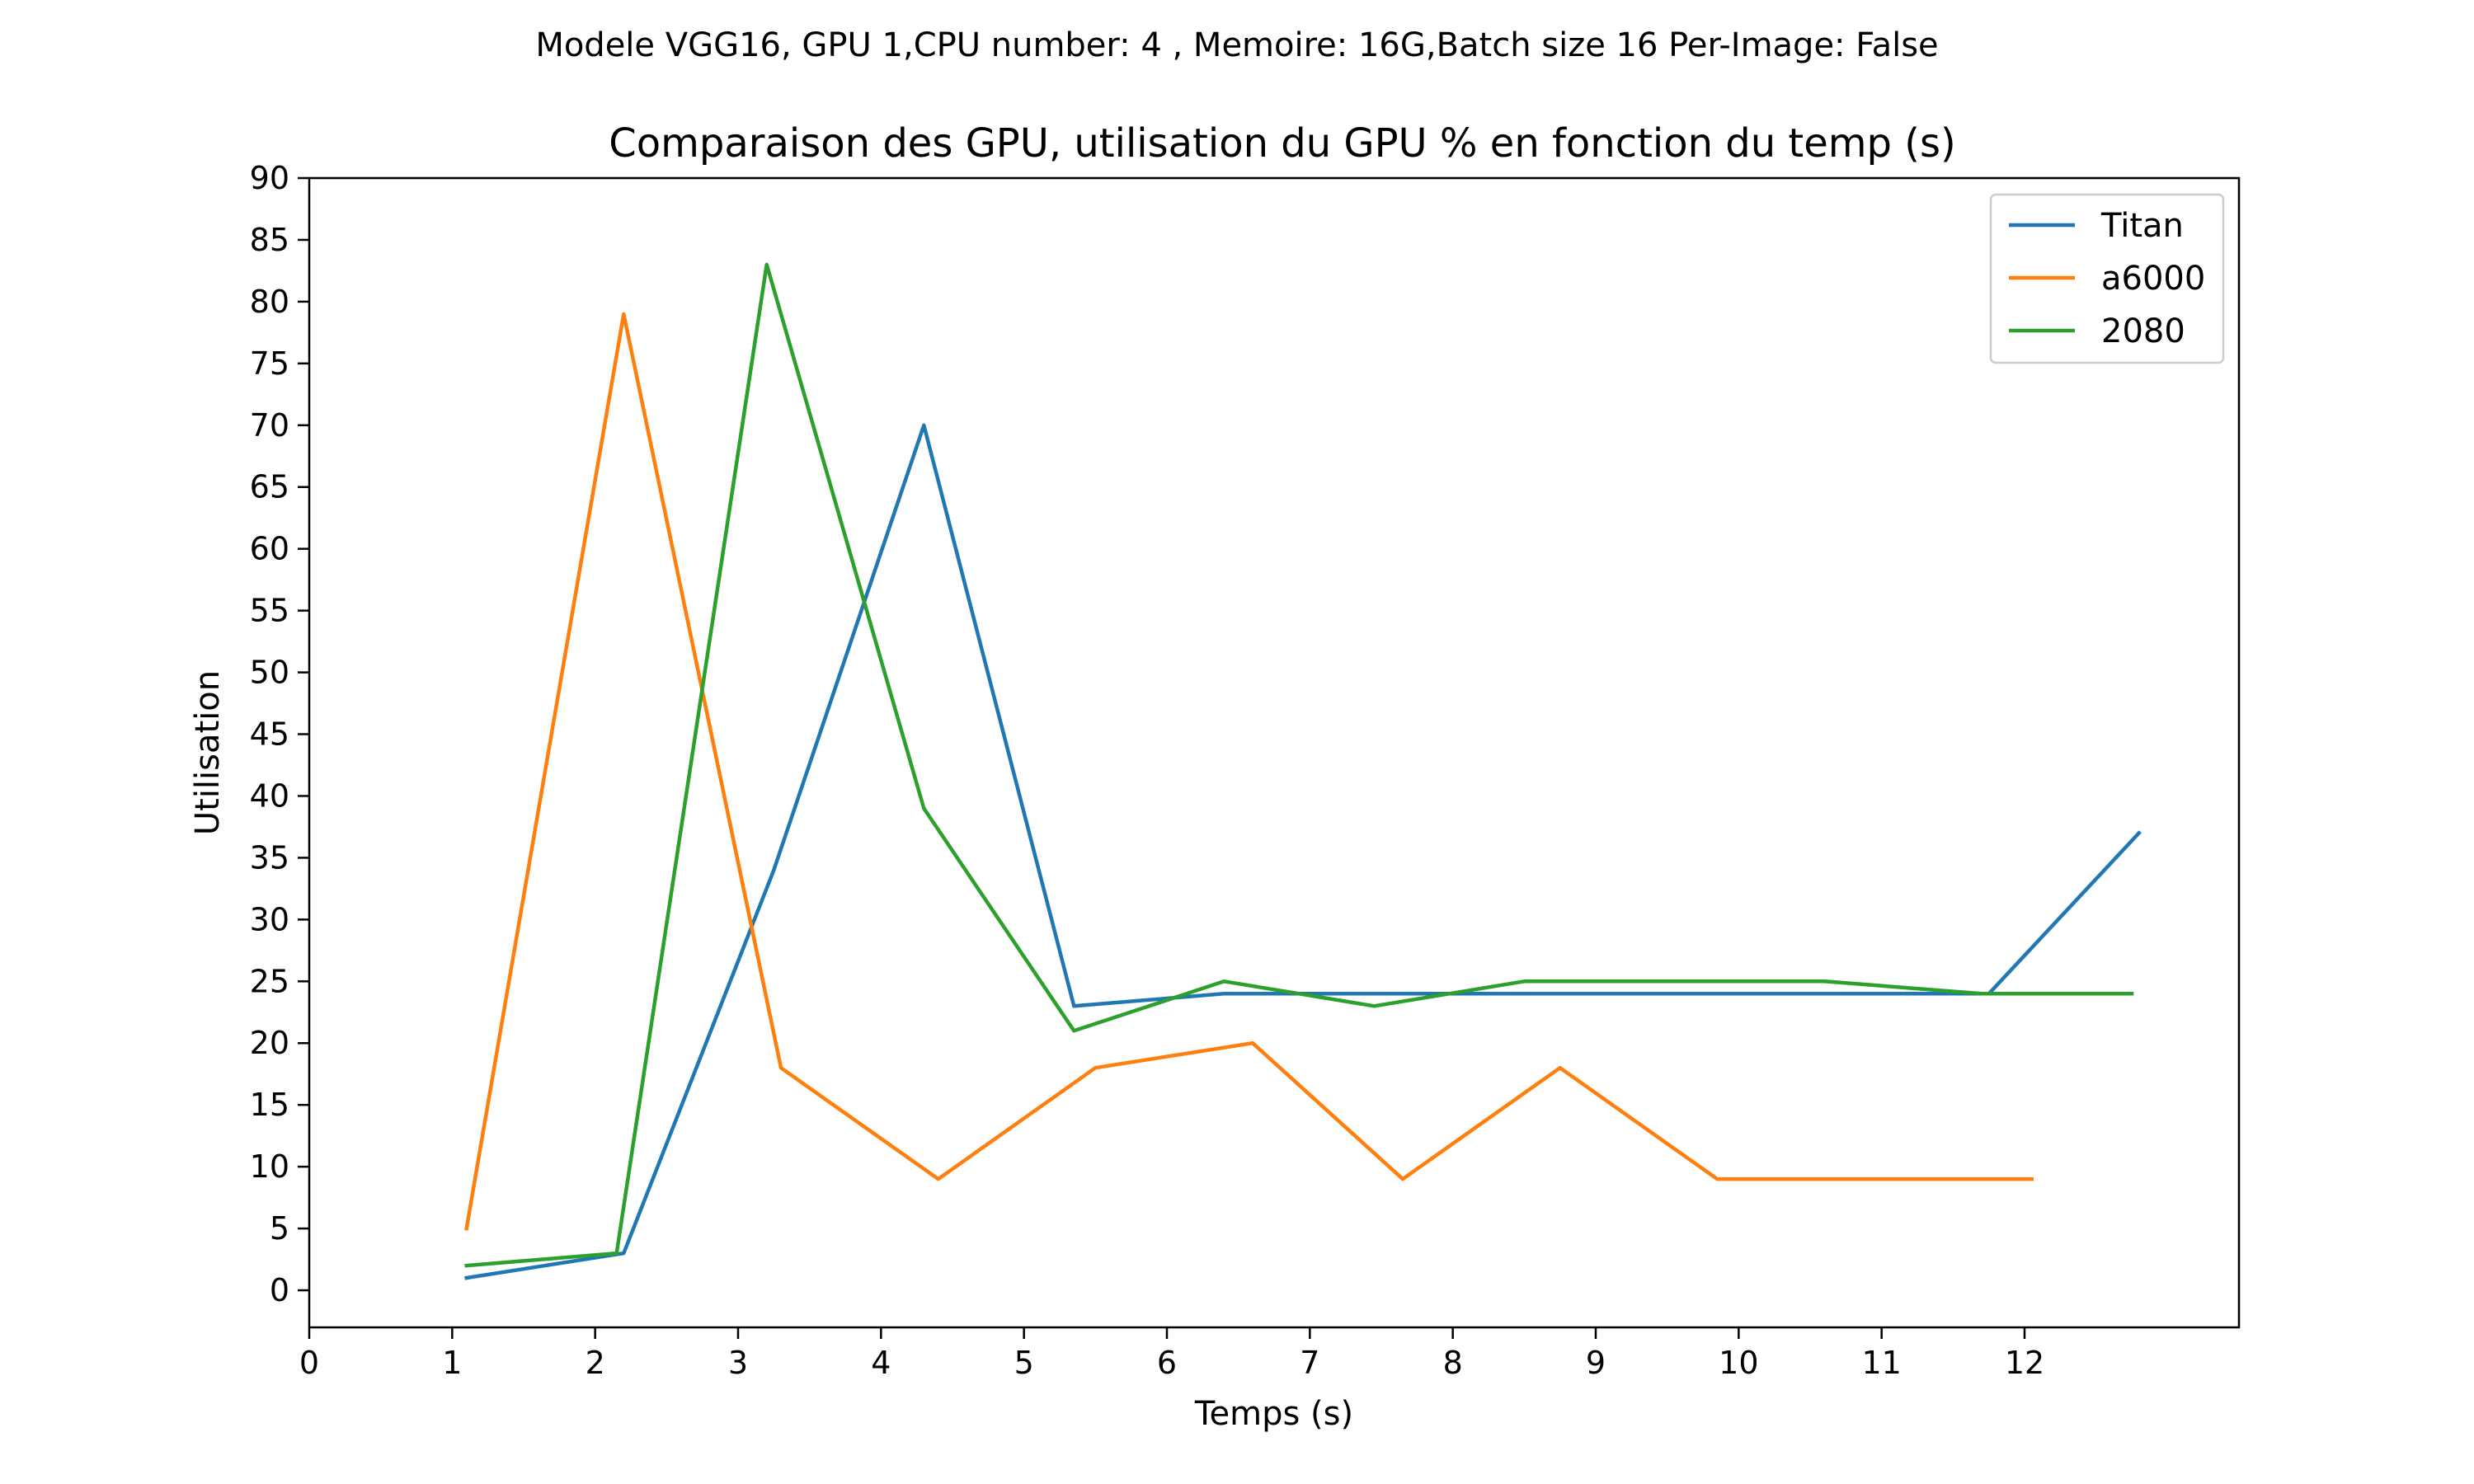 This screenshot has width=2474, height=1484. I want to click on legend-label-titan: Titan, so click(2142, 226).